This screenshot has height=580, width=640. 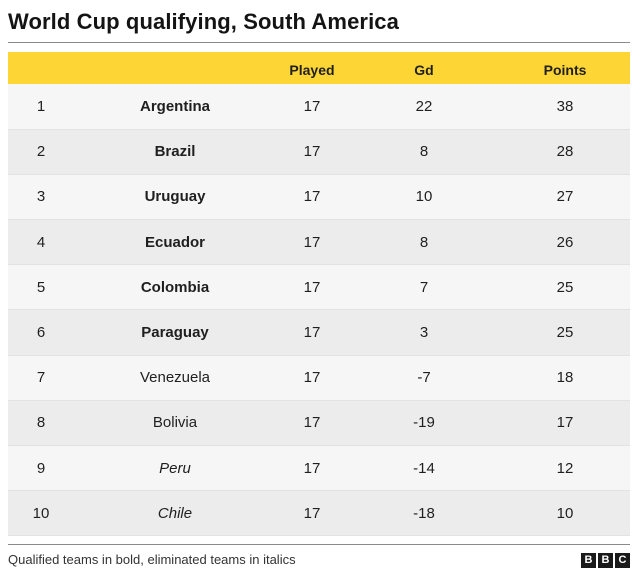 What do you see at coordinates (319, 42) in the screenshot?
I see `title-divider` at bounding box center [319, 42].